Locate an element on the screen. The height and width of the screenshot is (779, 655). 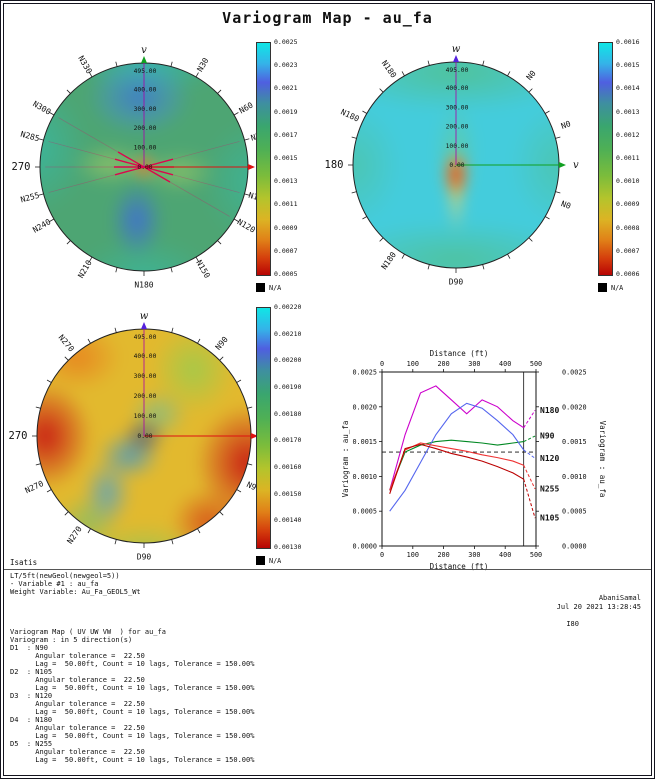
series-label-N105: N105 is located at coordinates (549, 518).